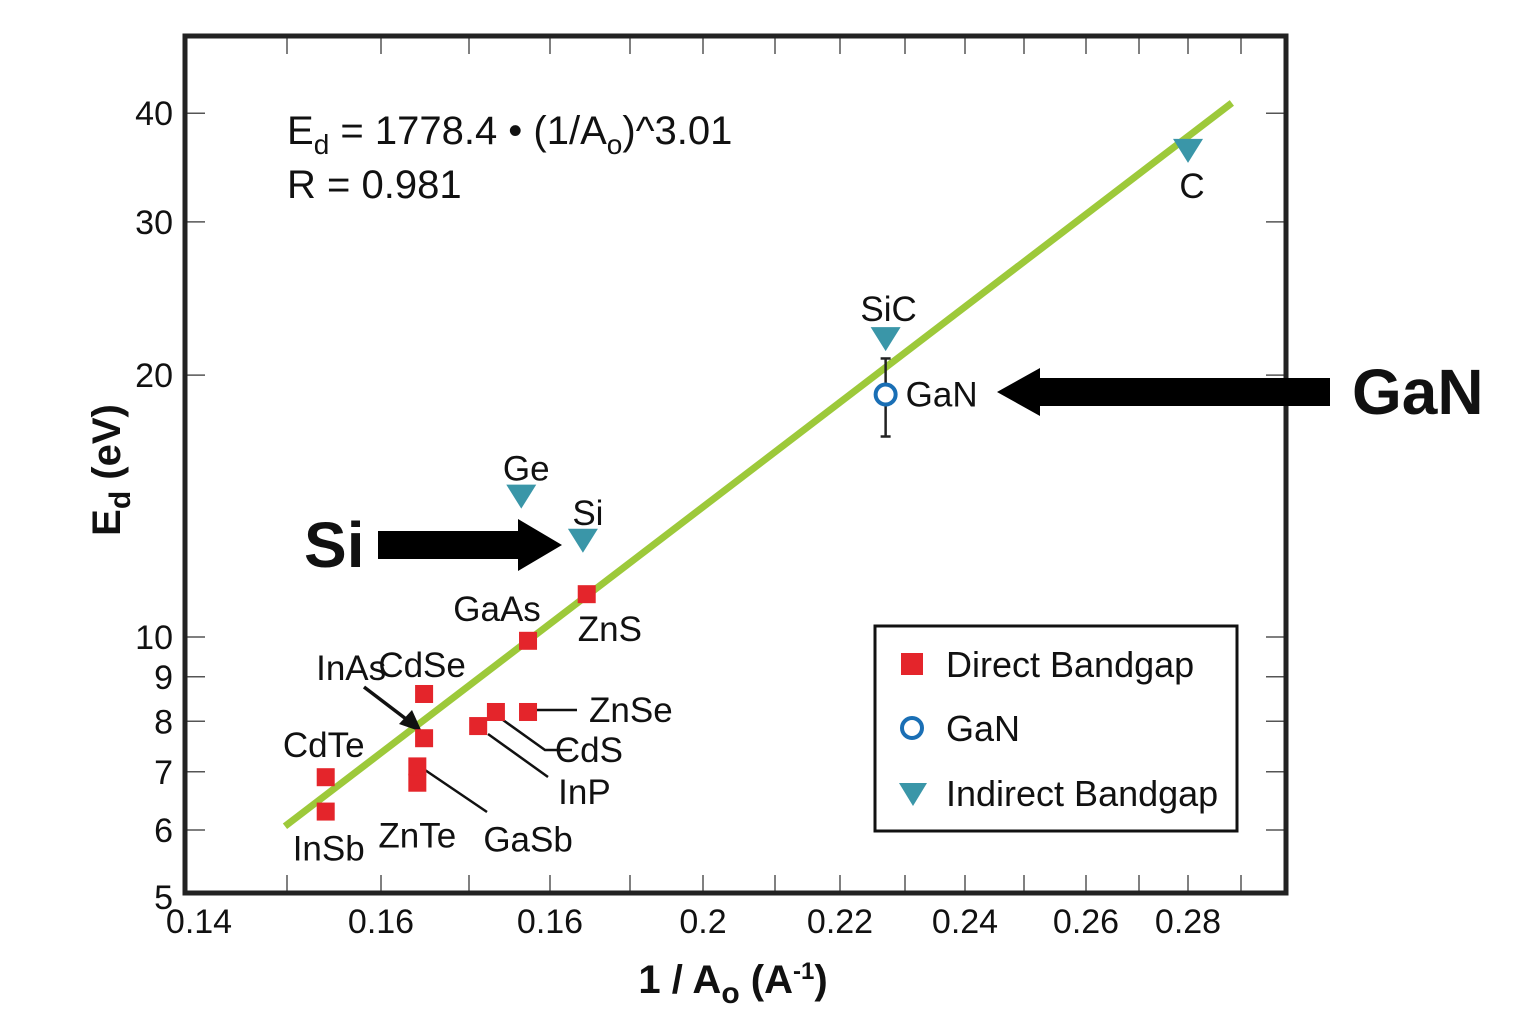  I want to click on x-tick-label: 0.2, so click(702, 922).